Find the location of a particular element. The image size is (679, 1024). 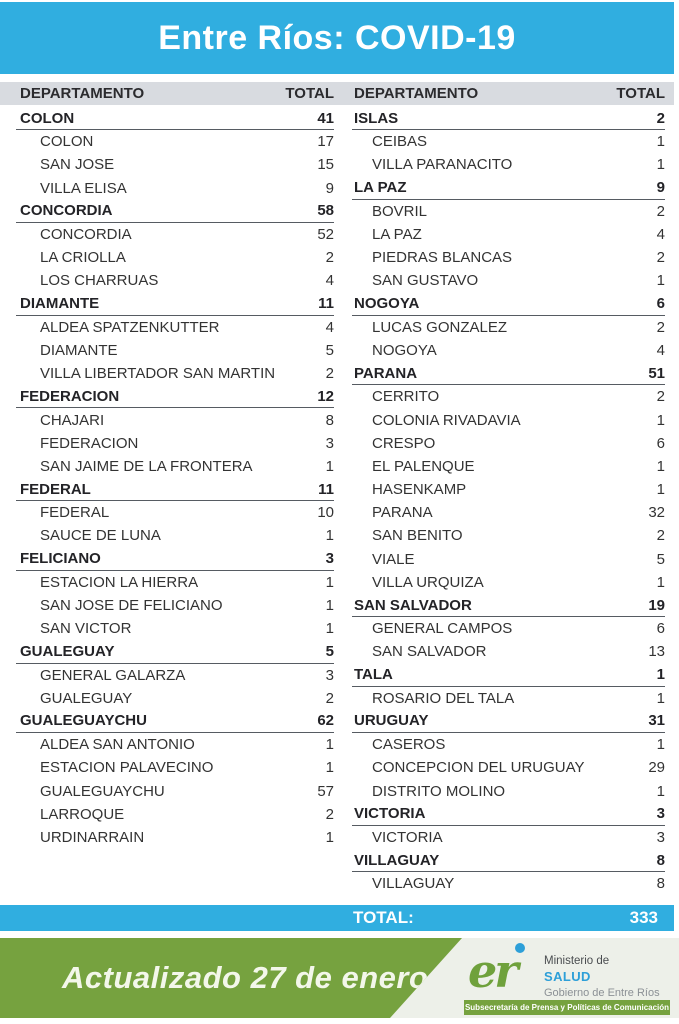

department-row-name: VILLAGUAY is located at coordinates (397, 860).